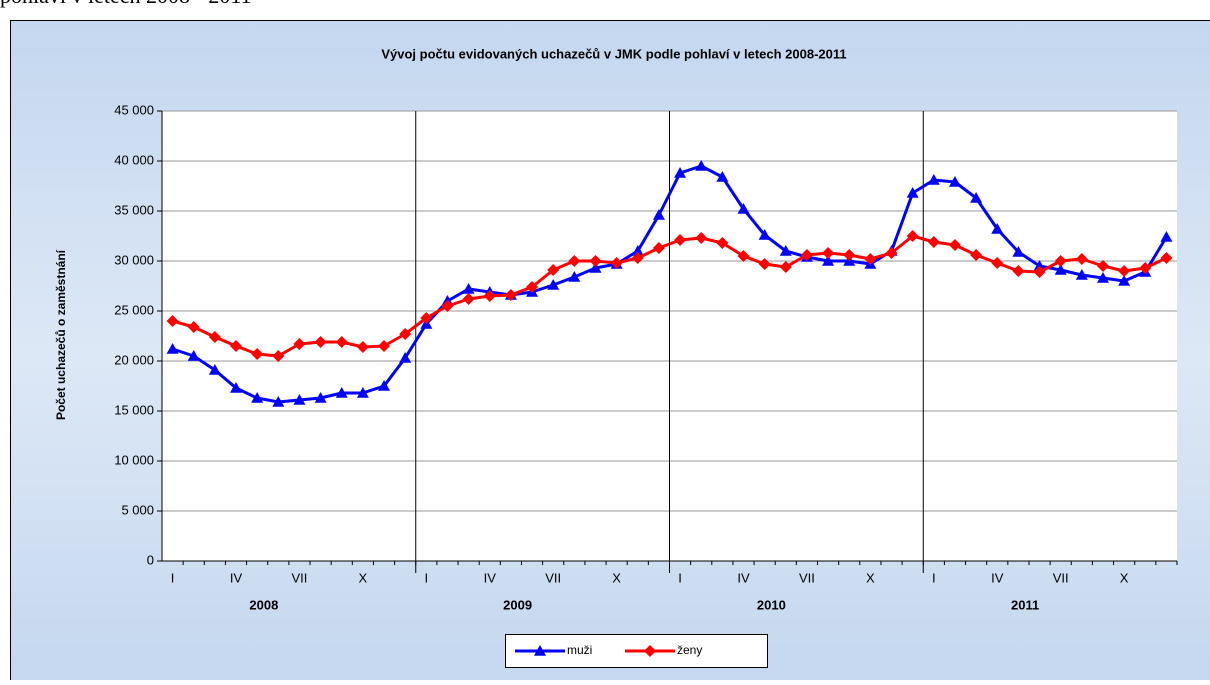  What do you see at coordinates (134, 259) in the screenshot?
I see `y-tick-label: 30 000` at bounding box center [134, 259].